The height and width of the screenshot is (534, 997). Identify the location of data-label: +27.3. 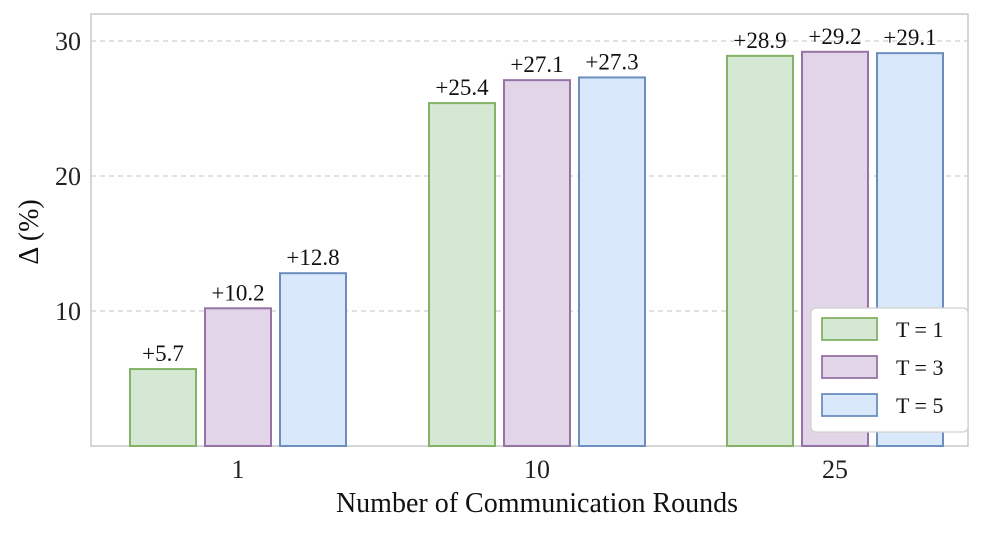
(611, 61).